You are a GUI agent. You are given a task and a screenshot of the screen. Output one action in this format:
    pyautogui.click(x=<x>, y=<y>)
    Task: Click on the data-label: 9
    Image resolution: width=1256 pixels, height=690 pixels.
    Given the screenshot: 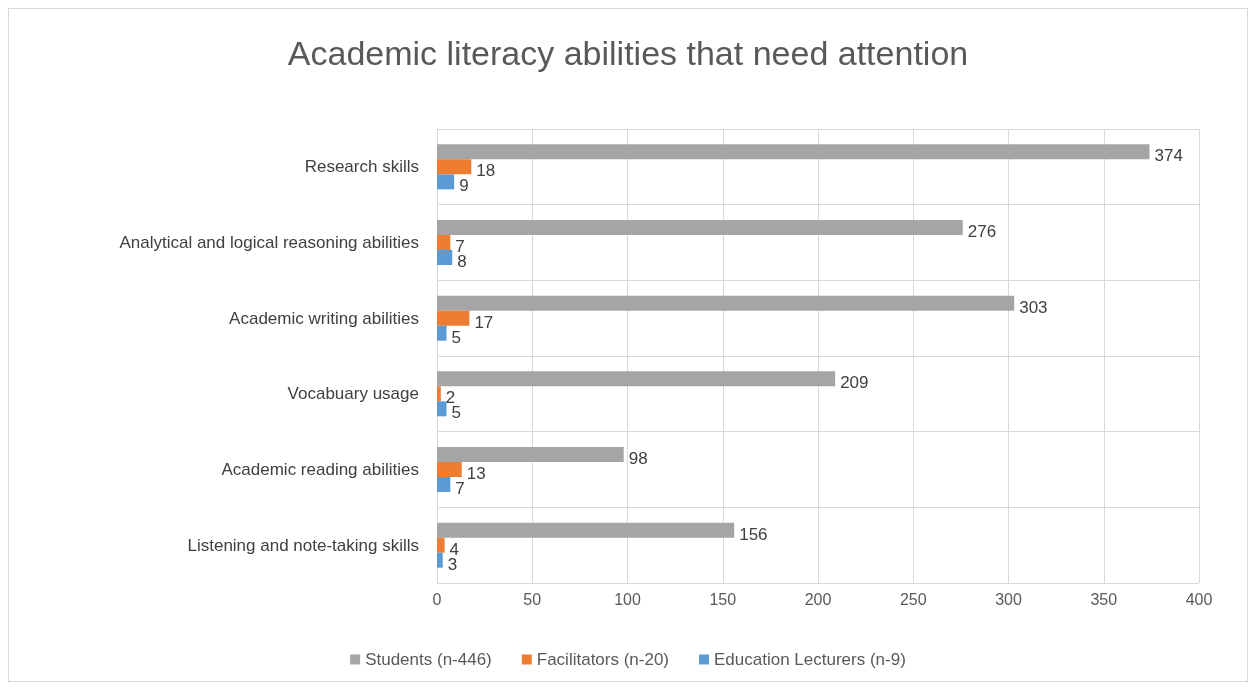 What is the action you would take?
    pyautogui.click(x=464, y=186)
    